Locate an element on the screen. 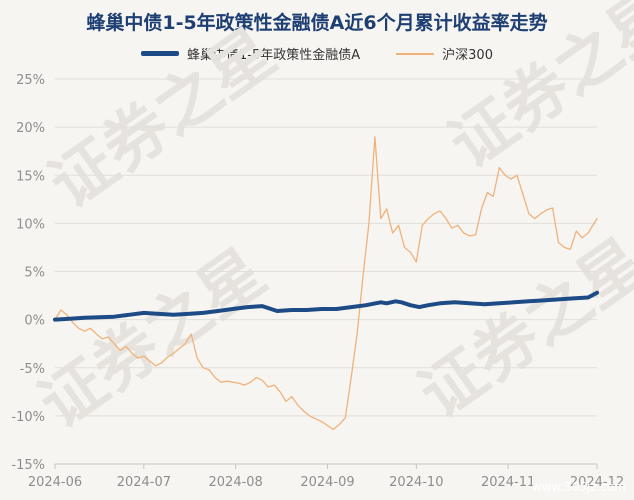  y-axis: 25% 20% 15% 10% 5% 0% -5% -10% -15% is located at coordinates (28, 273).